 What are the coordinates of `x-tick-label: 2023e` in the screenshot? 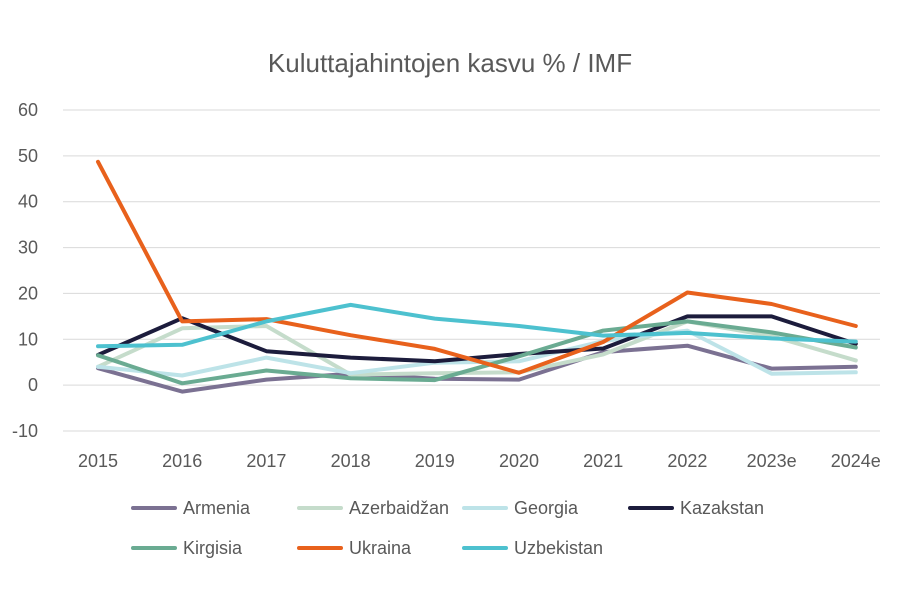 It's located at (772, 461).